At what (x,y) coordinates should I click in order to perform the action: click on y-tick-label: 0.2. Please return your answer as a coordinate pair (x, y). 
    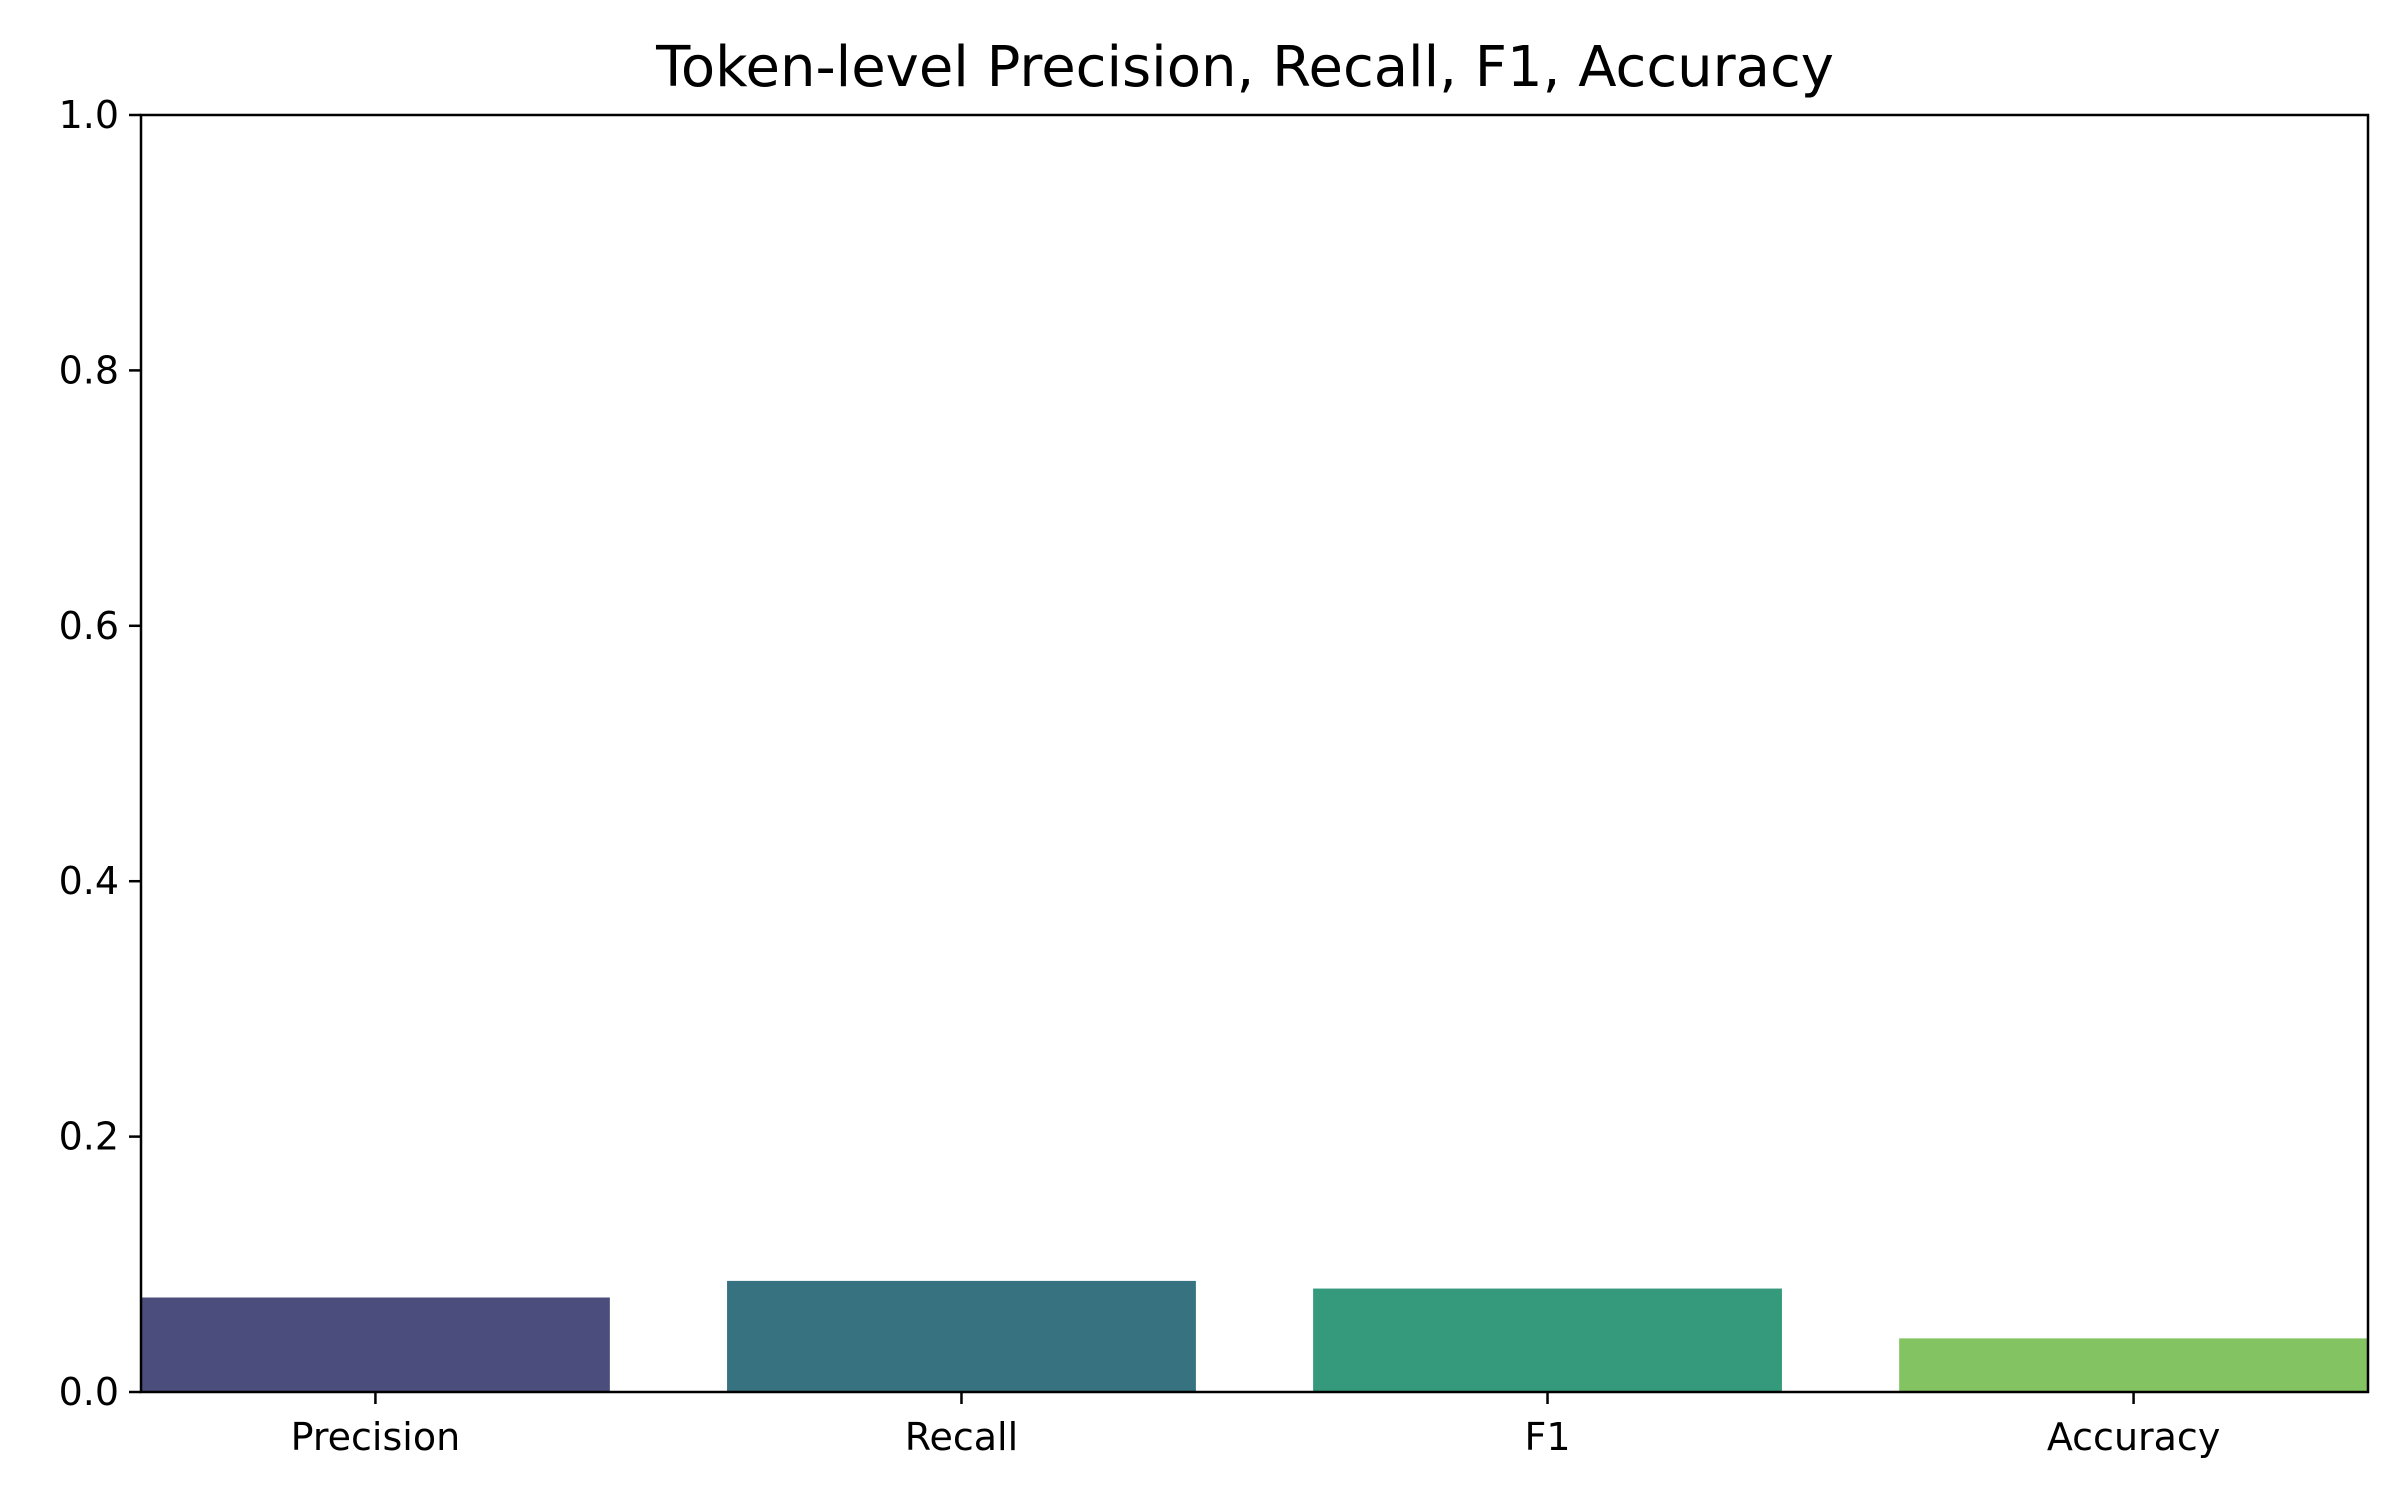
    Looking at the image, I should click on (89, 1137).